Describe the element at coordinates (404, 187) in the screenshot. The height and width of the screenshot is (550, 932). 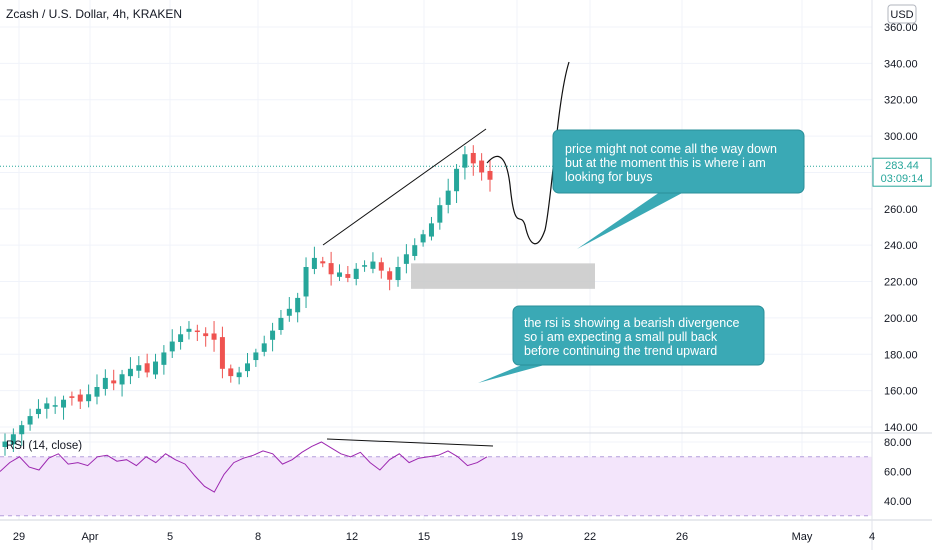
I see `upper-trend-line` at that location.